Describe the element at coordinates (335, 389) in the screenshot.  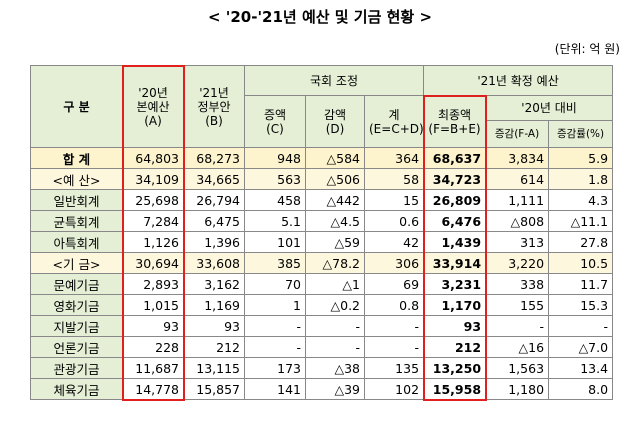
I see `table-cell: △39` at that location.